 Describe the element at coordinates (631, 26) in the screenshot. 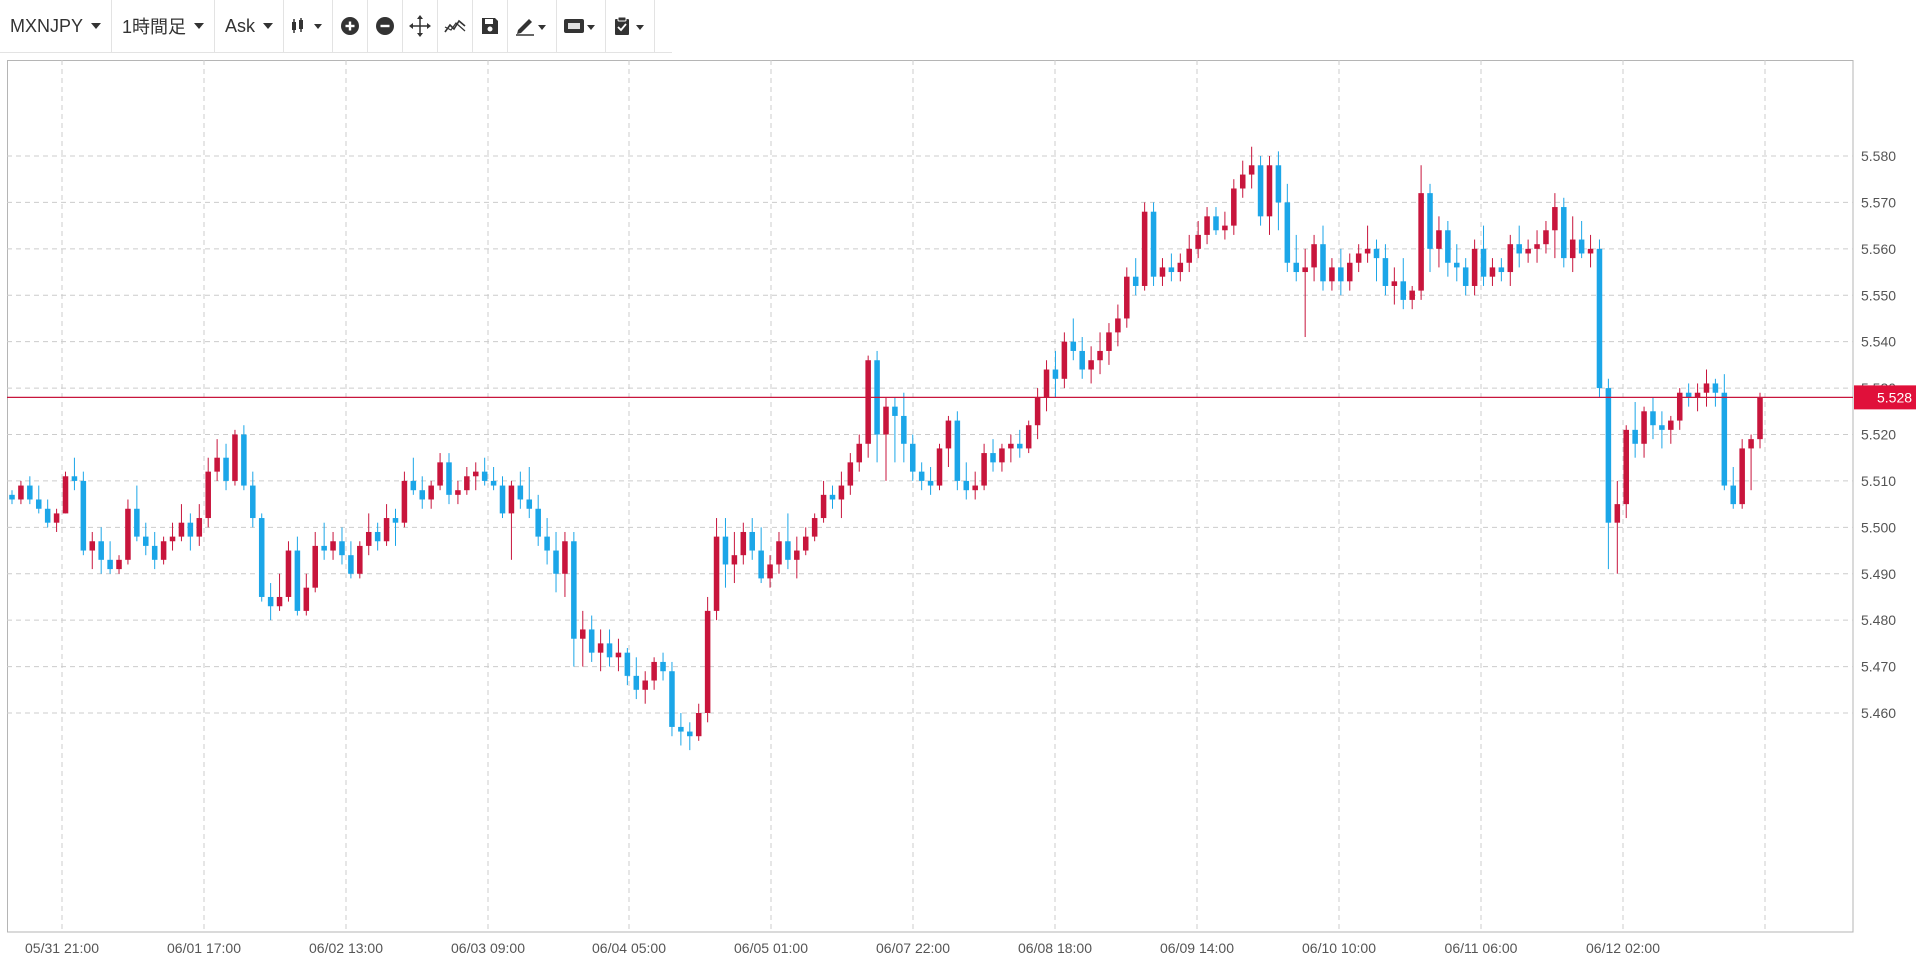

I see `clipboard-button` at that location.